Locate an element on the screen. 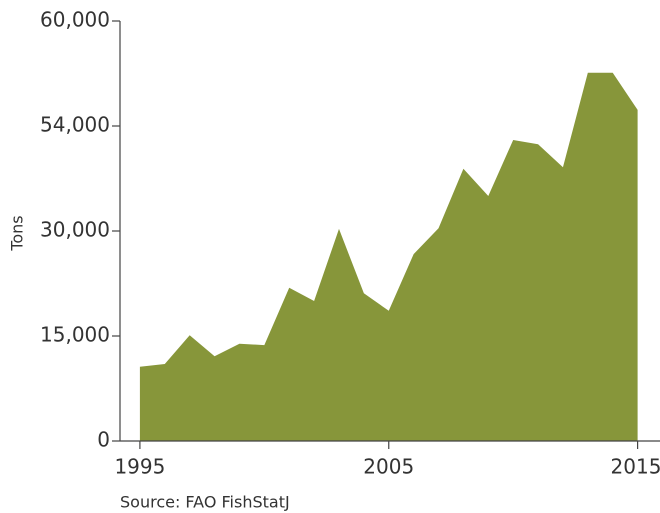  x-tick-label: 2005 is located at coordinates (388, 467).